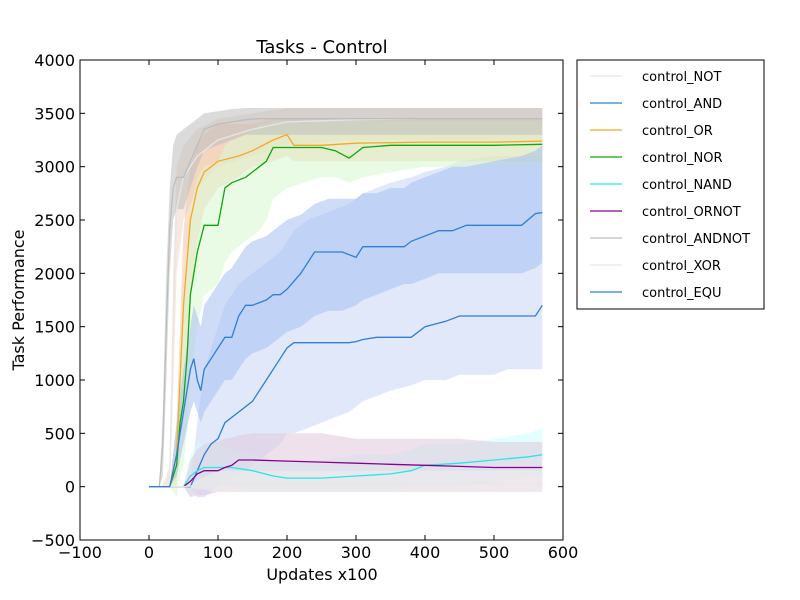  Describe the element at coordinates (53, 540) in the screenshot. I see `y-tick-label: −500` at that location.